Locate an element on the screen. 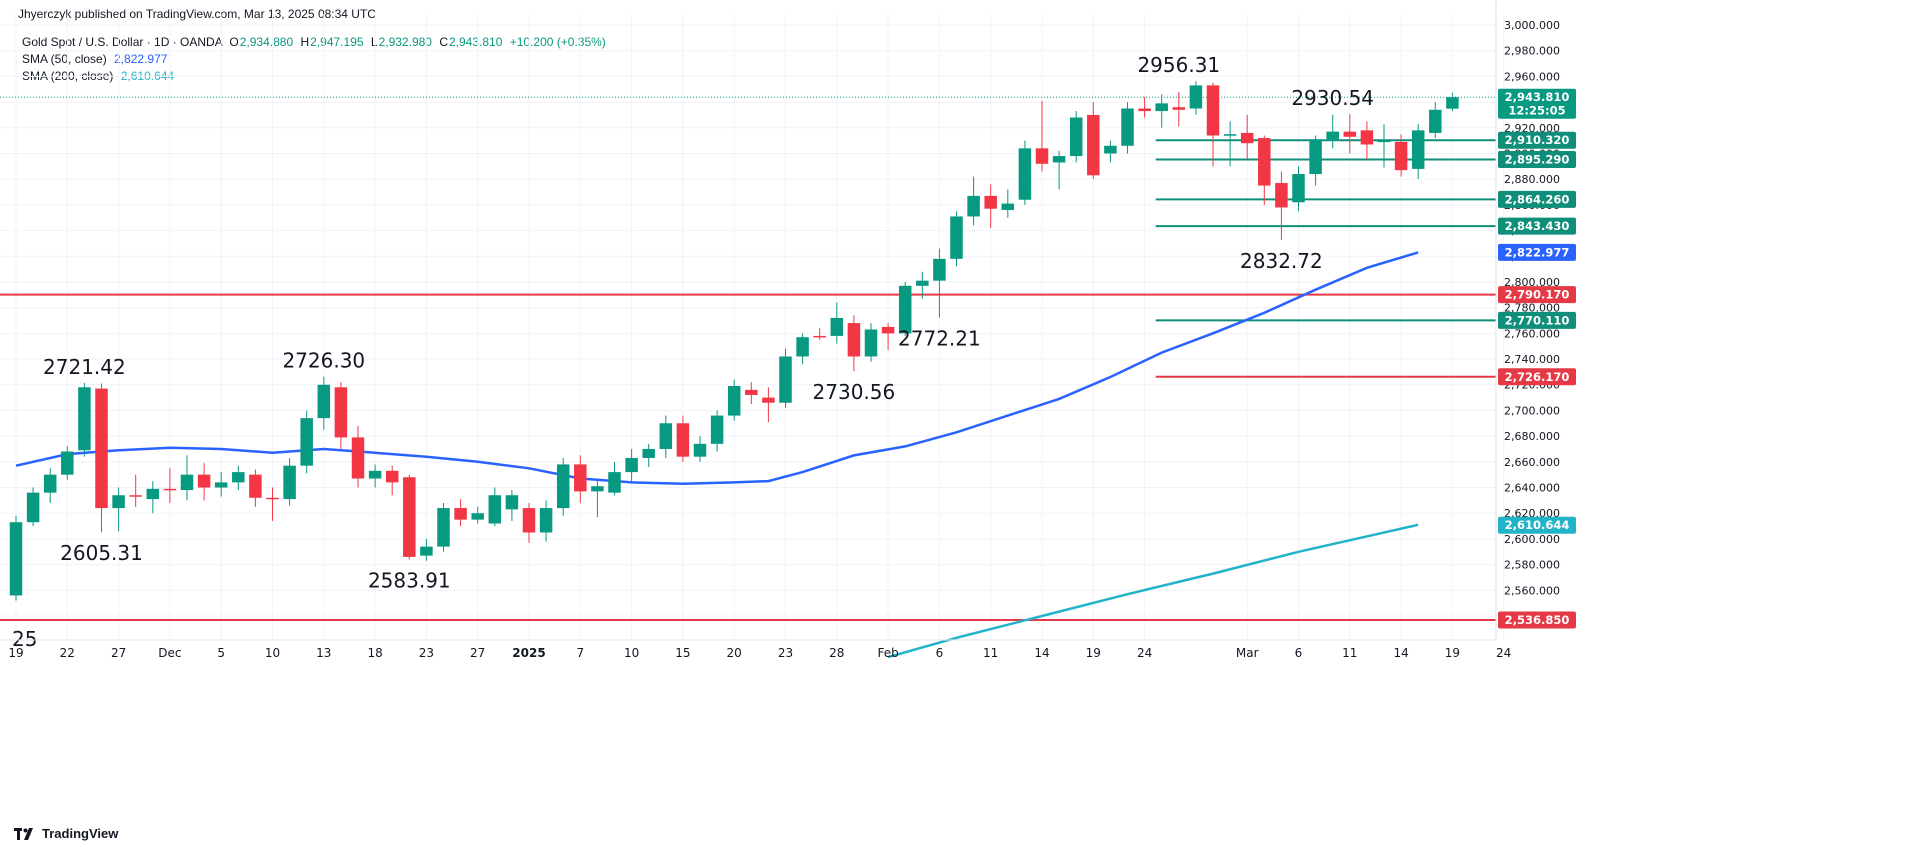  x-tick-label: 23 is located at coordinates (426, 653).